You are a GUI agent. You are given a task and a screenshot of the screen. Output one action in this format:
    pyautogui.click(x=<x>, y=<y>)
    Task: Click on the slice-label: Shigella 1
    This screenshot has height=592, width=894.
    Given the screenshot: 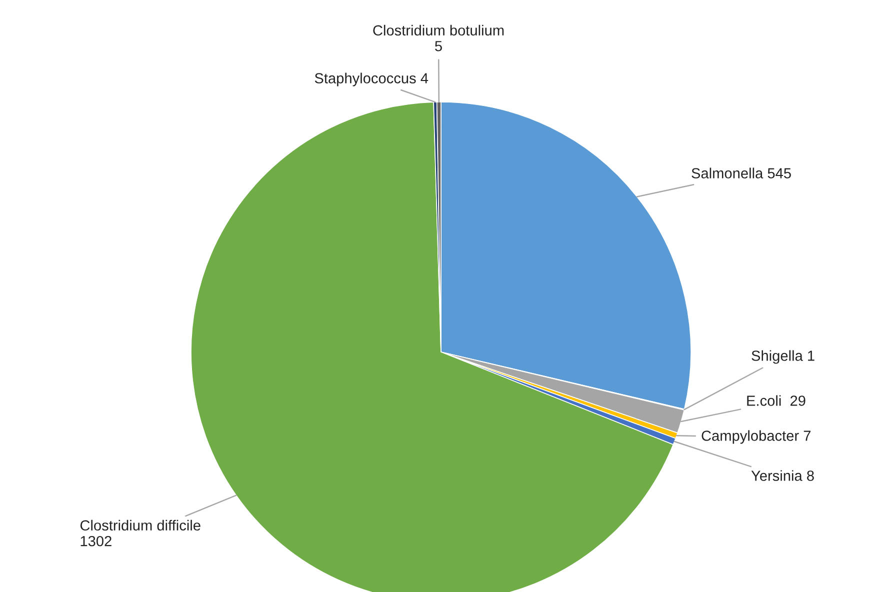 What is the action you would take?
    pyautogui.click(x=783, y=357)
    